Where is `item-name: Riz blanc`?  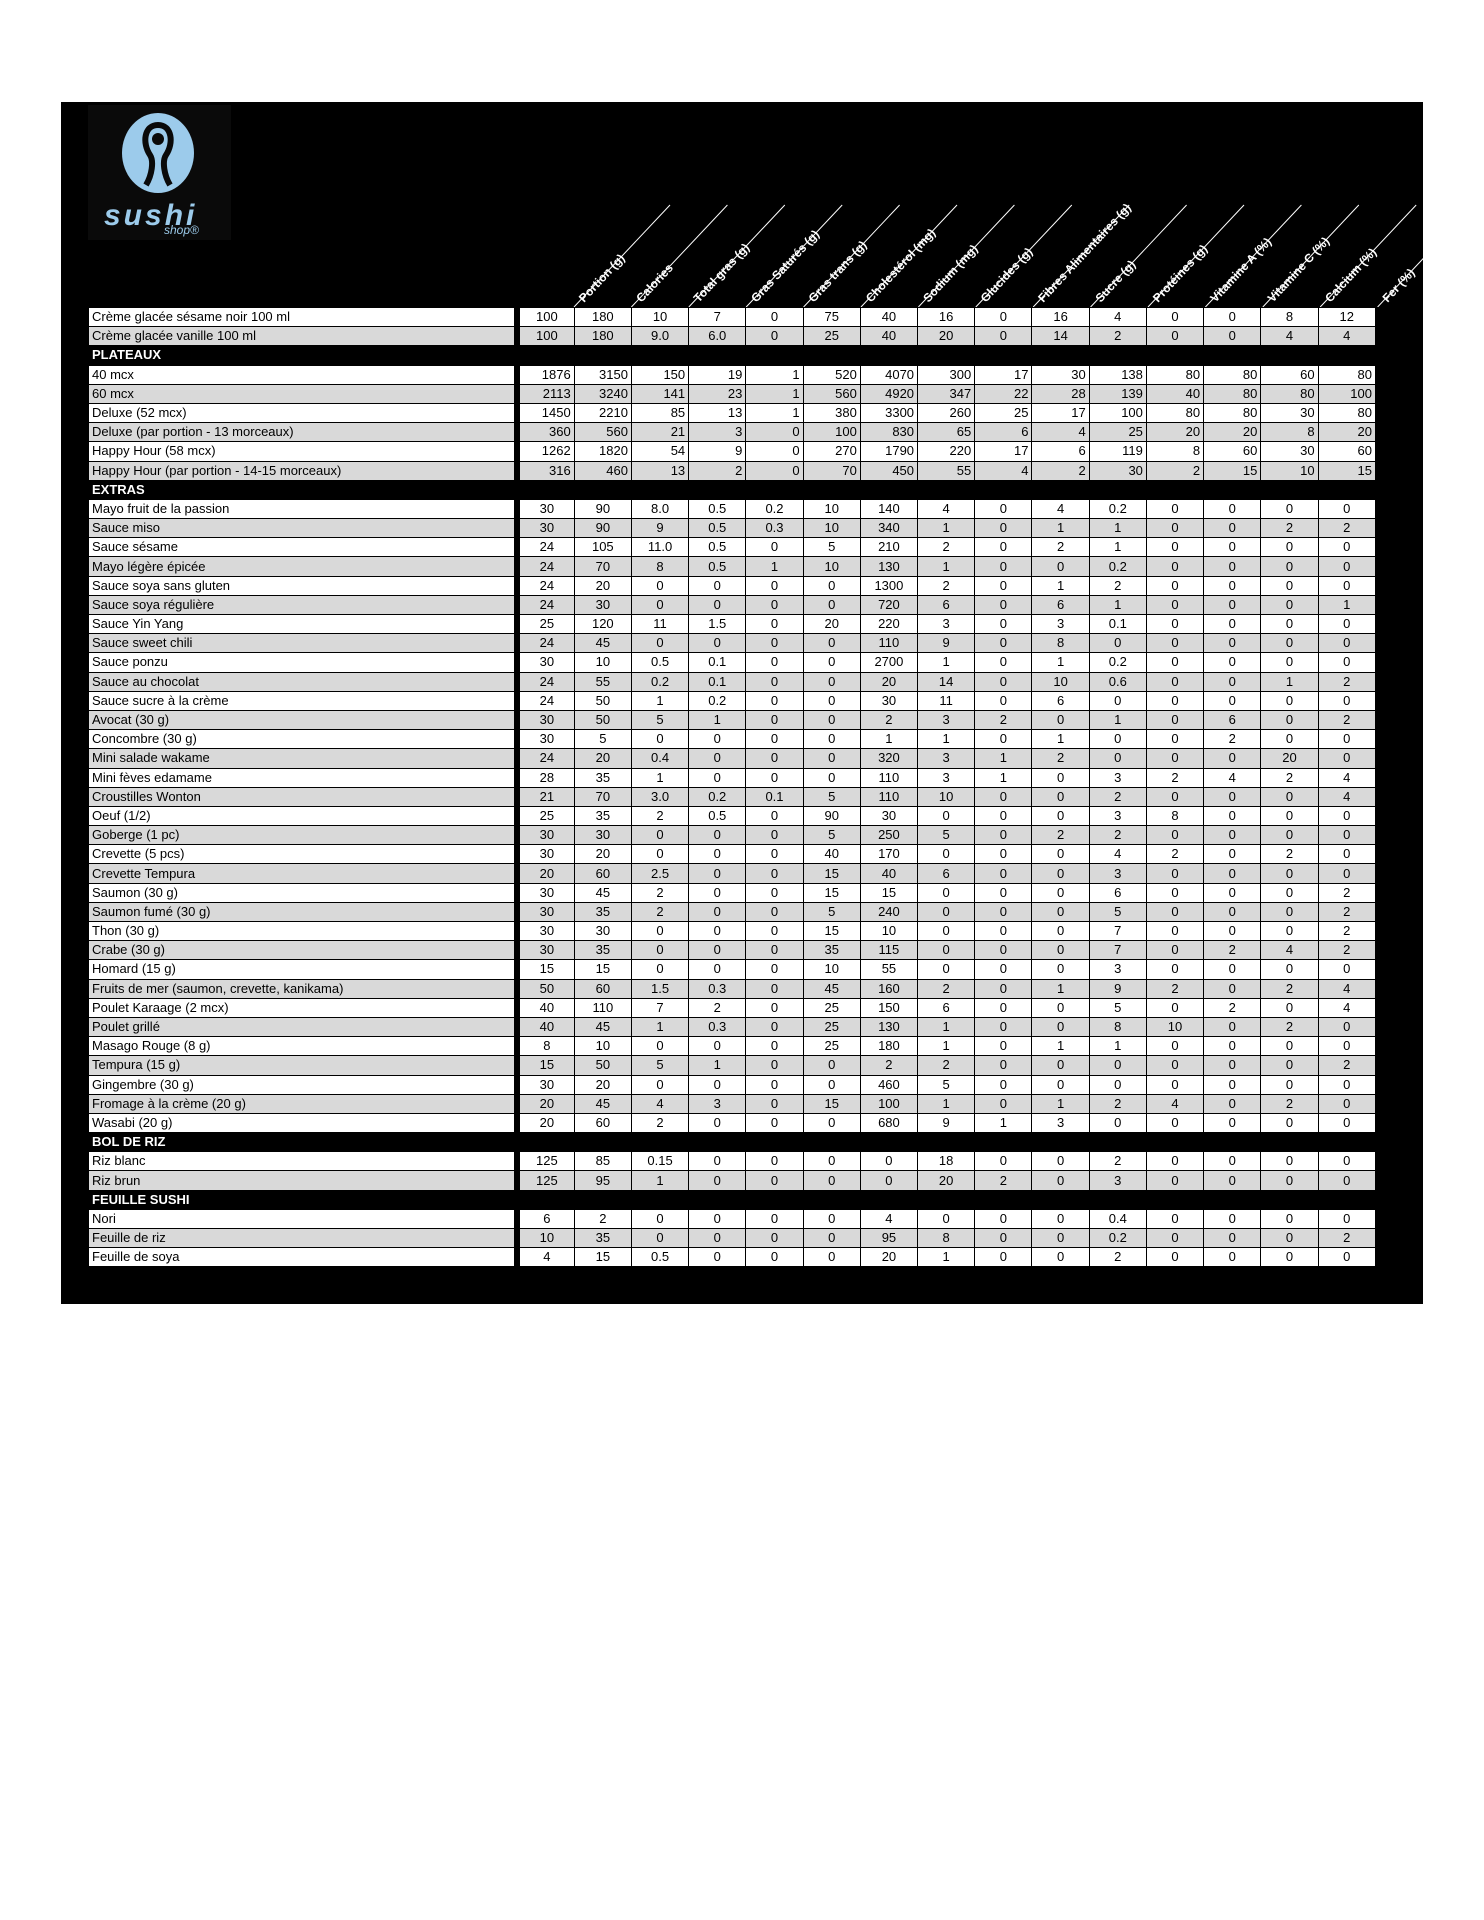
item-name: Riz blanc is located at coordinates (304, 1161).